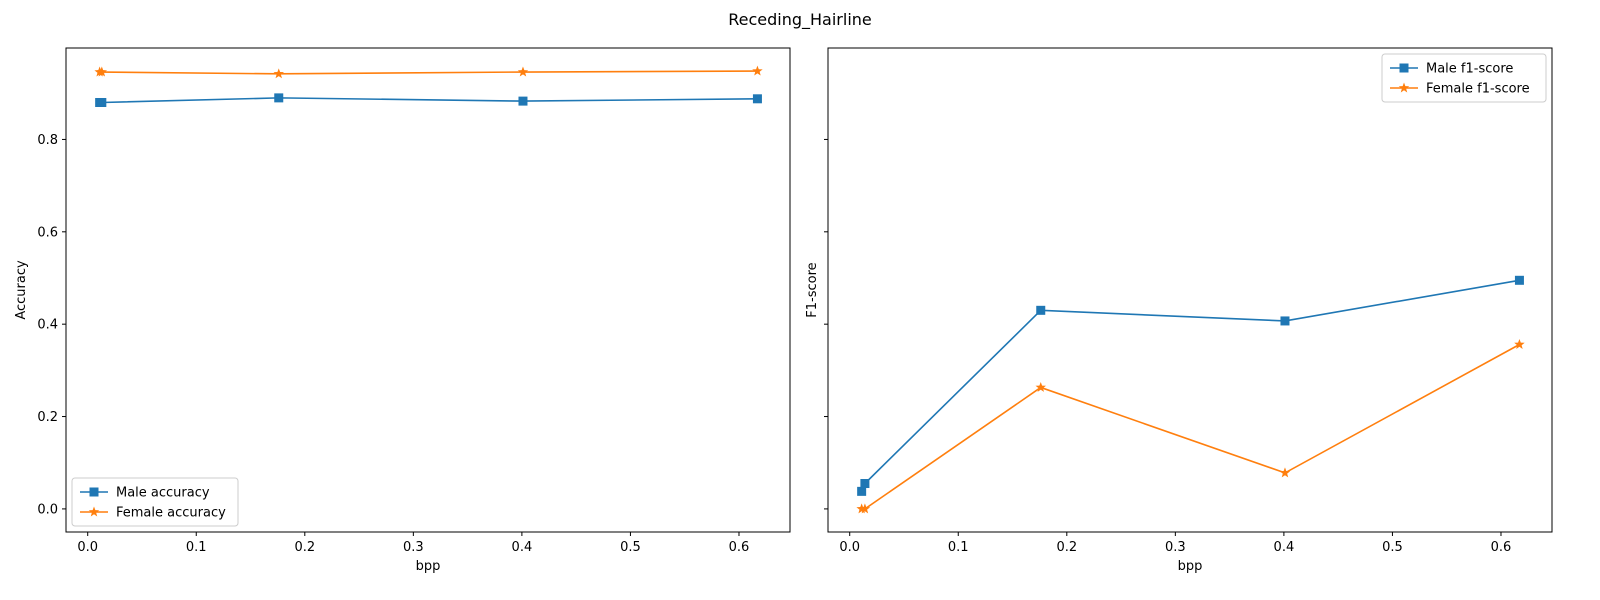  Describe the element at coordinates (1469, 69) in the screenshot. I see `legend-label: Male f1-score` at that location.